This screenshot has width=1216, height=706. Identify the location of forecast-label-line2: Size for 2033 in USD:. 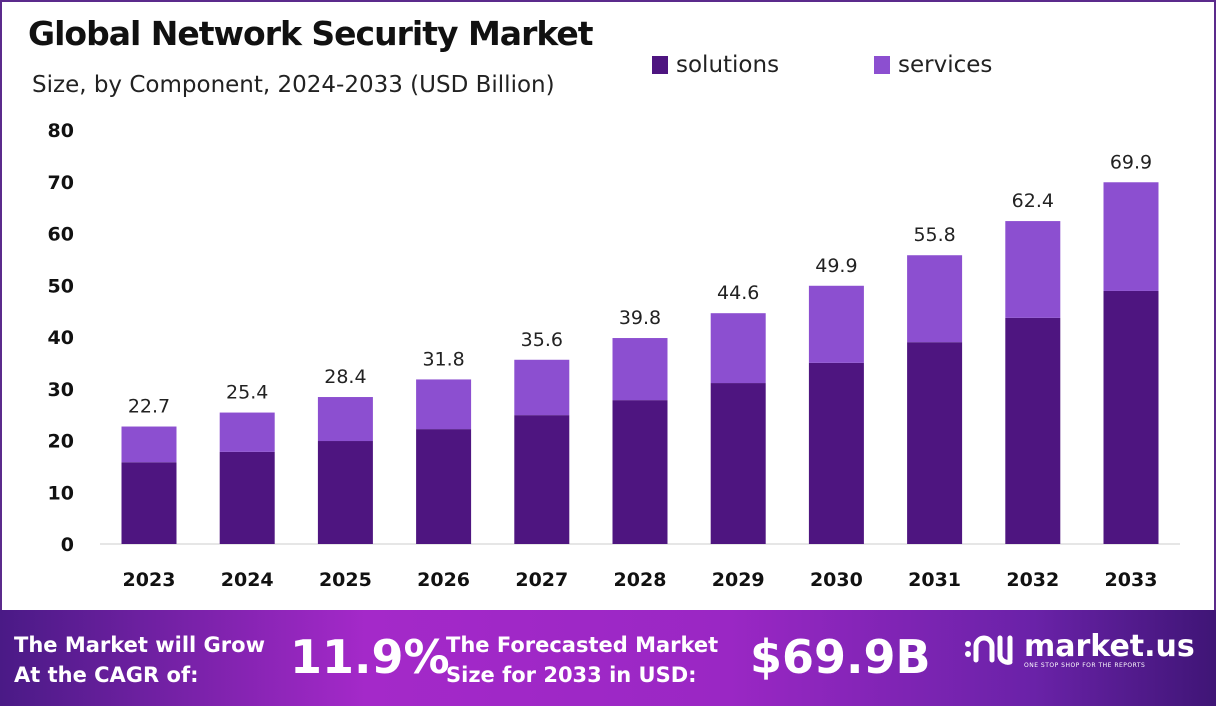
(571, 675).